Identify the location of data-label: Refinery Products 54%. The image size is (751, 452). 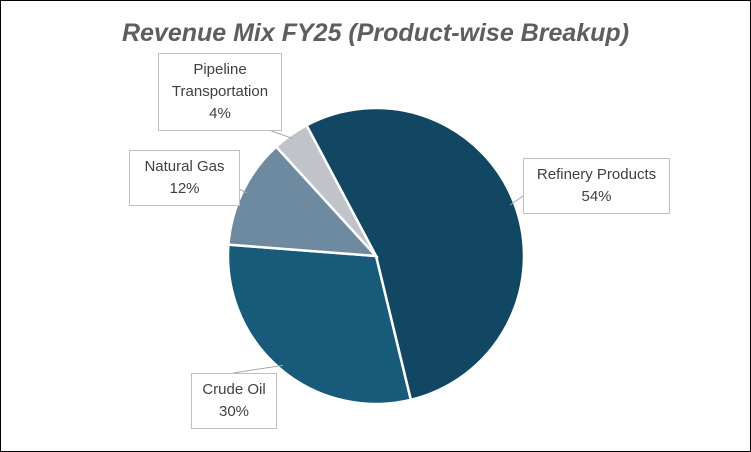
(596, 186).